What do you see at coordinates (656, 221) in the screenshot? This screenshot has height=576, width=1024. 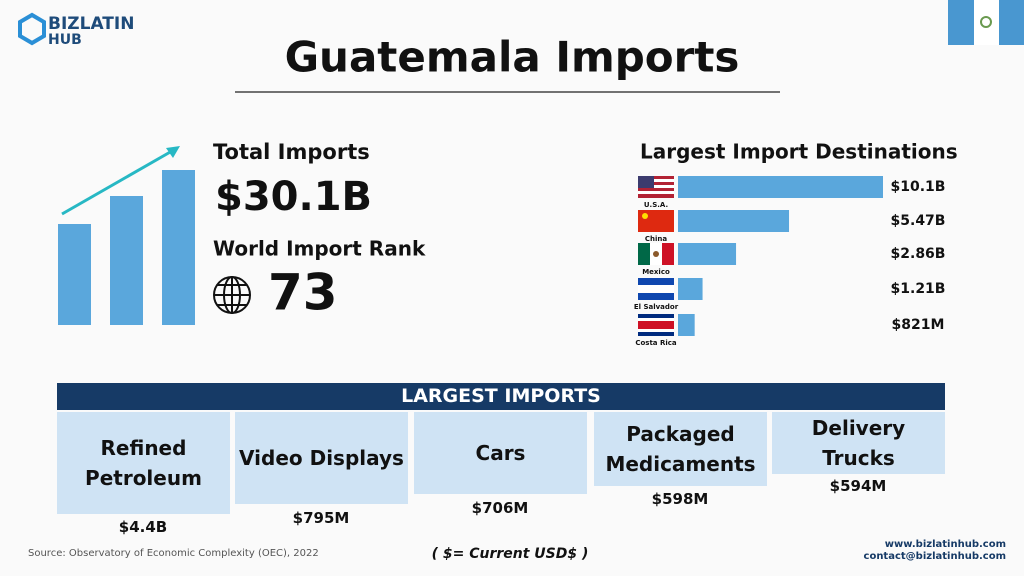 I see `flag-china` at bounding box center [656, 221].